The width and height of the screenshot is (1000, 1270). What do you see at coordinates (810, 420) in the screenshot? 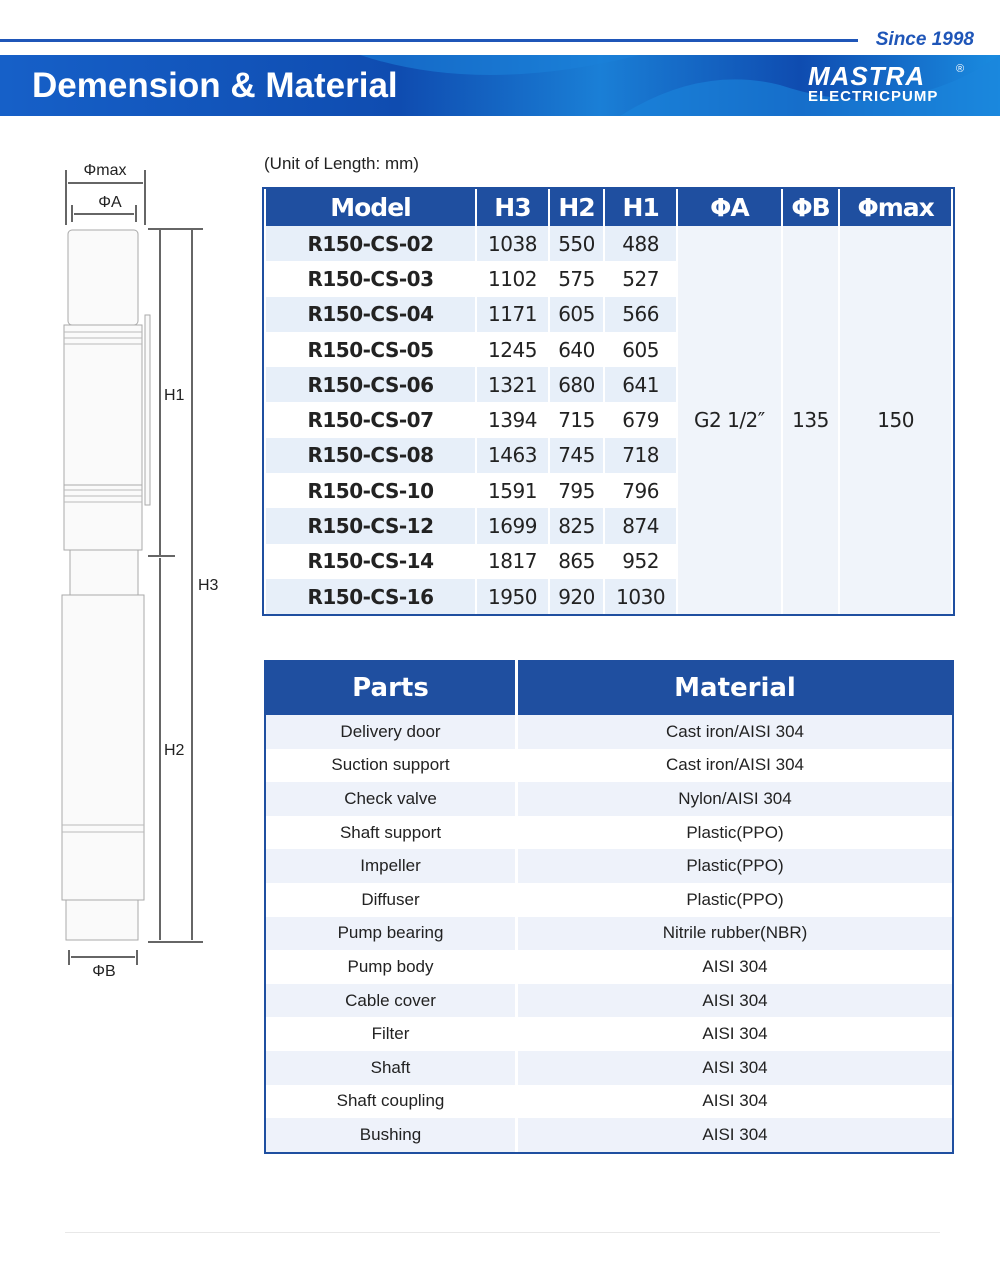
I see `phi-b-cell: 135` at bounding box center [810, 420].